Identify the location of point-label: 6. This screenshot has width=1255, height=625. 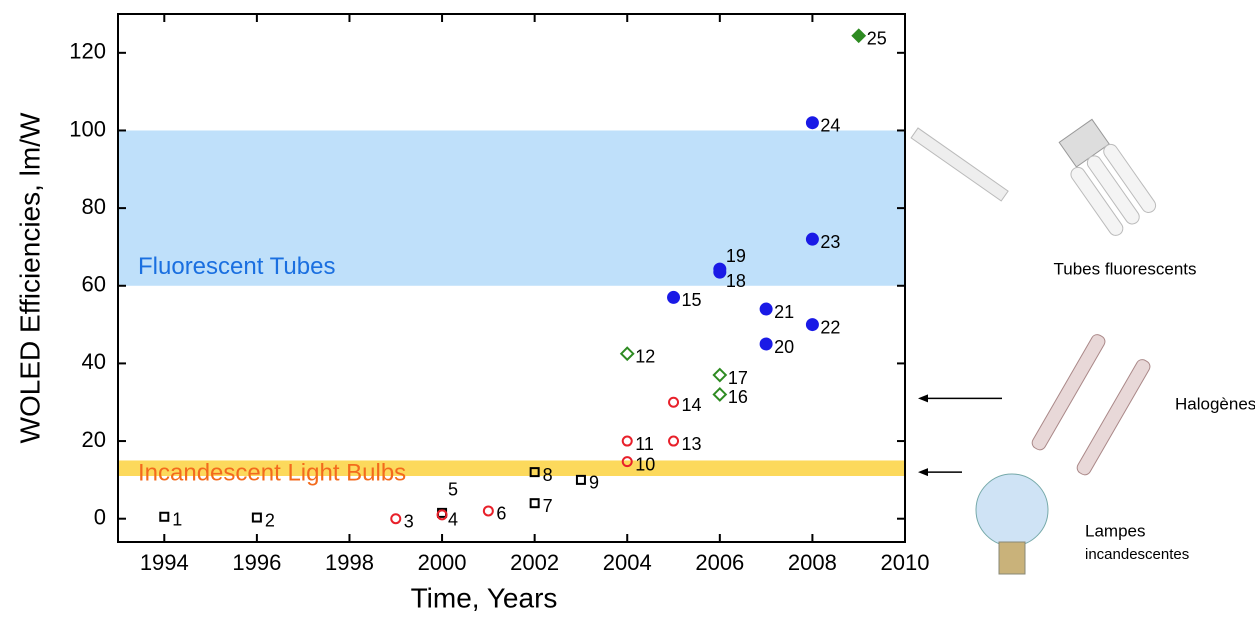
(501, 514).